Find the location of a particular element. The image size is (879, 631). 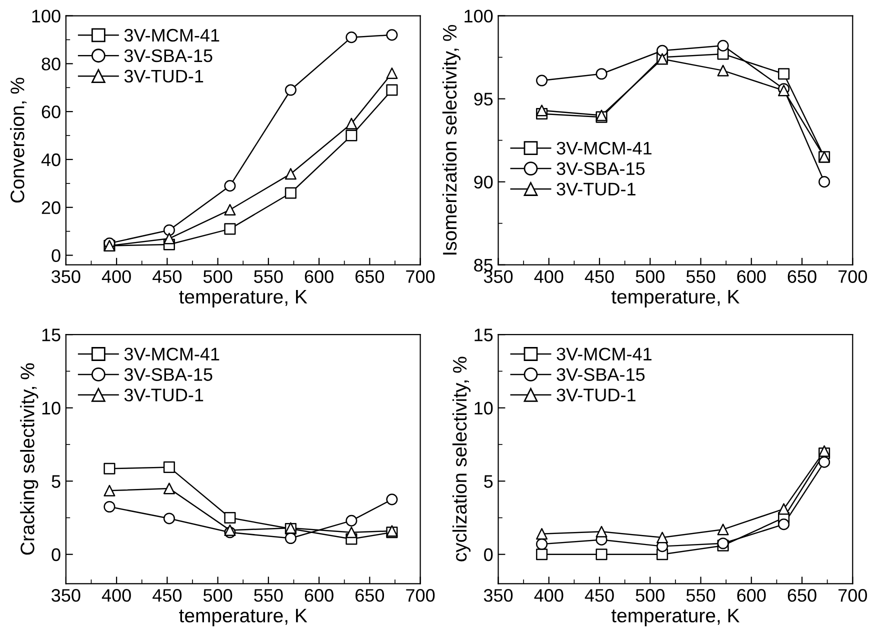

y-axis-title: Isomerization selectivity, % is located at coordinates (451, 139).